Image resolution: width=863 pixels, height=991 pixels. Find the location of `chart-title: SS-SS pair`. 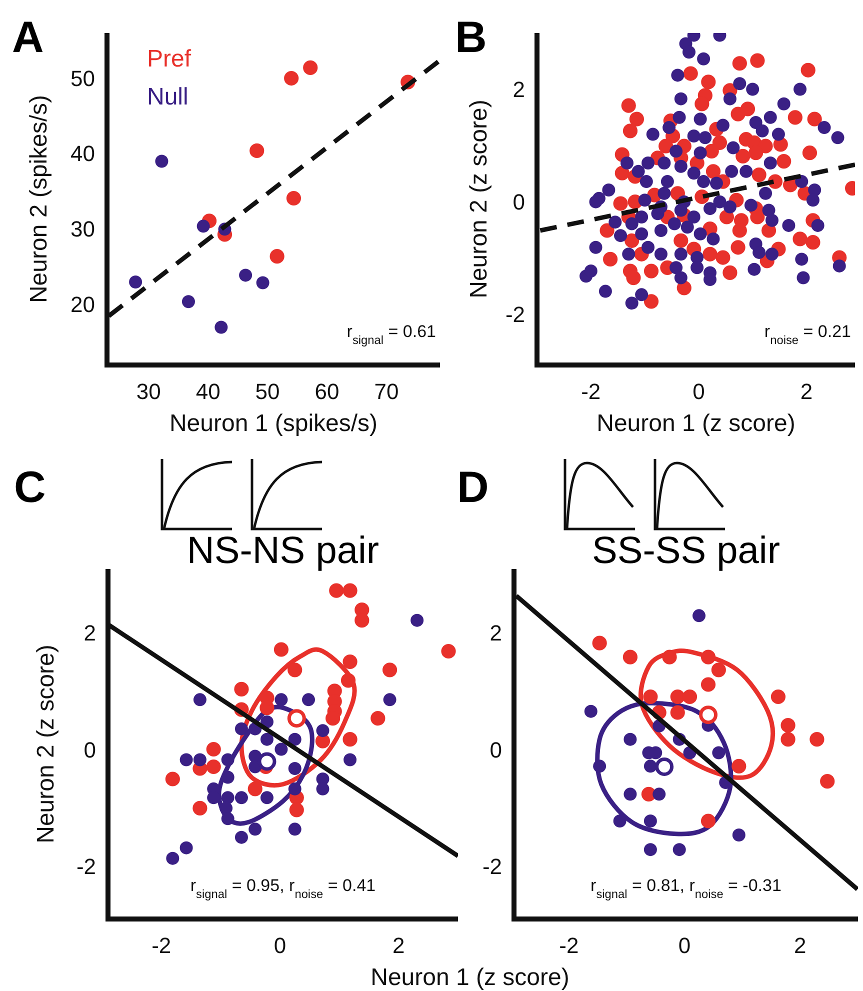

chart-title: SS-SS pair is located at coordinates (686, 551).